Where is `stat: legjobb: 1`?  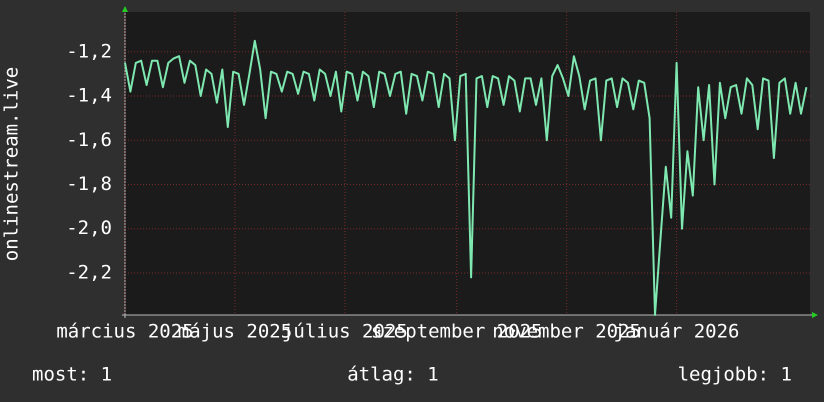
stat: legjobb: 1 is located at coordinates (735, 375).